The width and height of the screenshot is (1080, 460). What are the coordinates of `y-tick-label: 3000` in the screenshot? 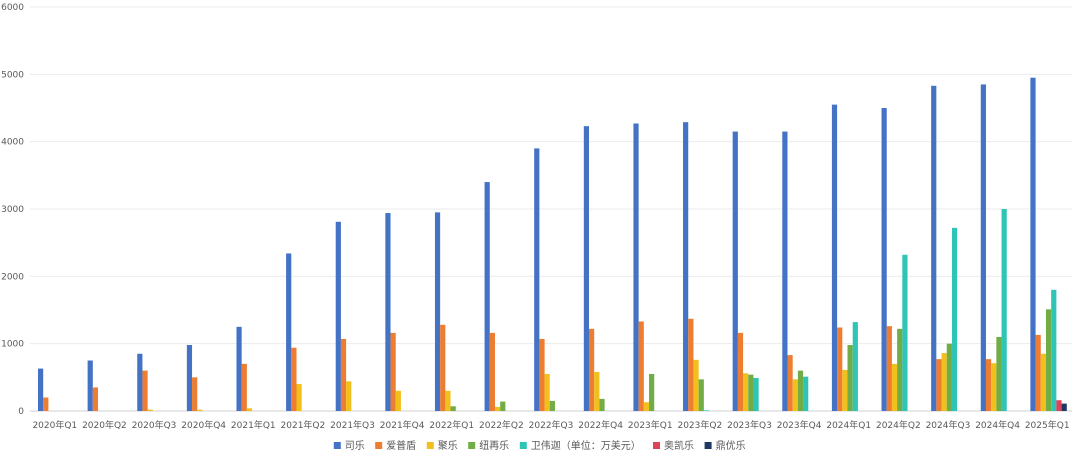 It's located at (12, 210).